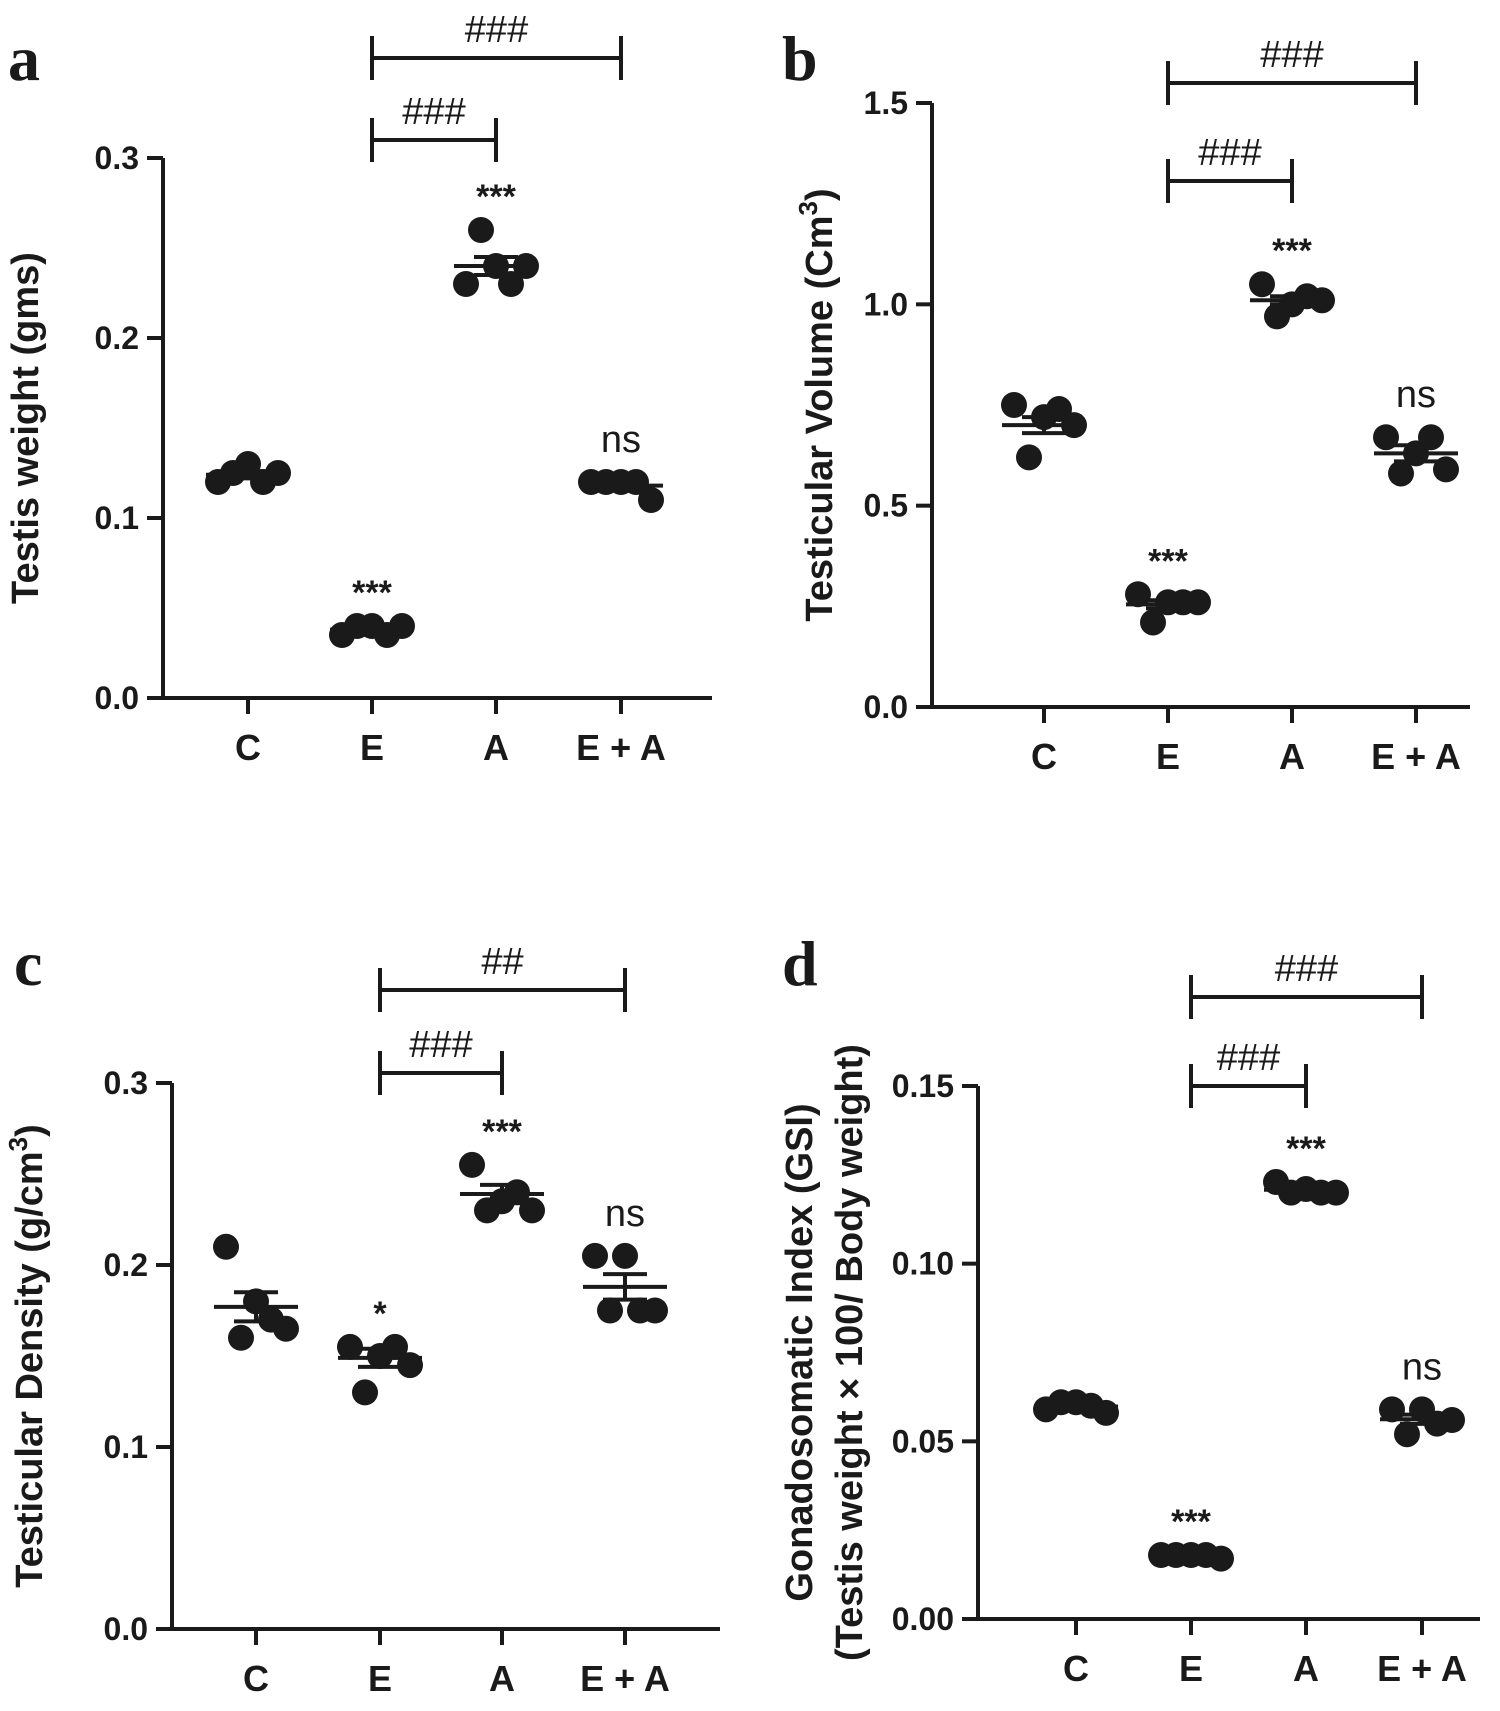  What do you see at coordinates (923, 1619) in the screenshot?
I see `panel-d-y-tick-label: 0.00` at bounding box center [923, 1619].